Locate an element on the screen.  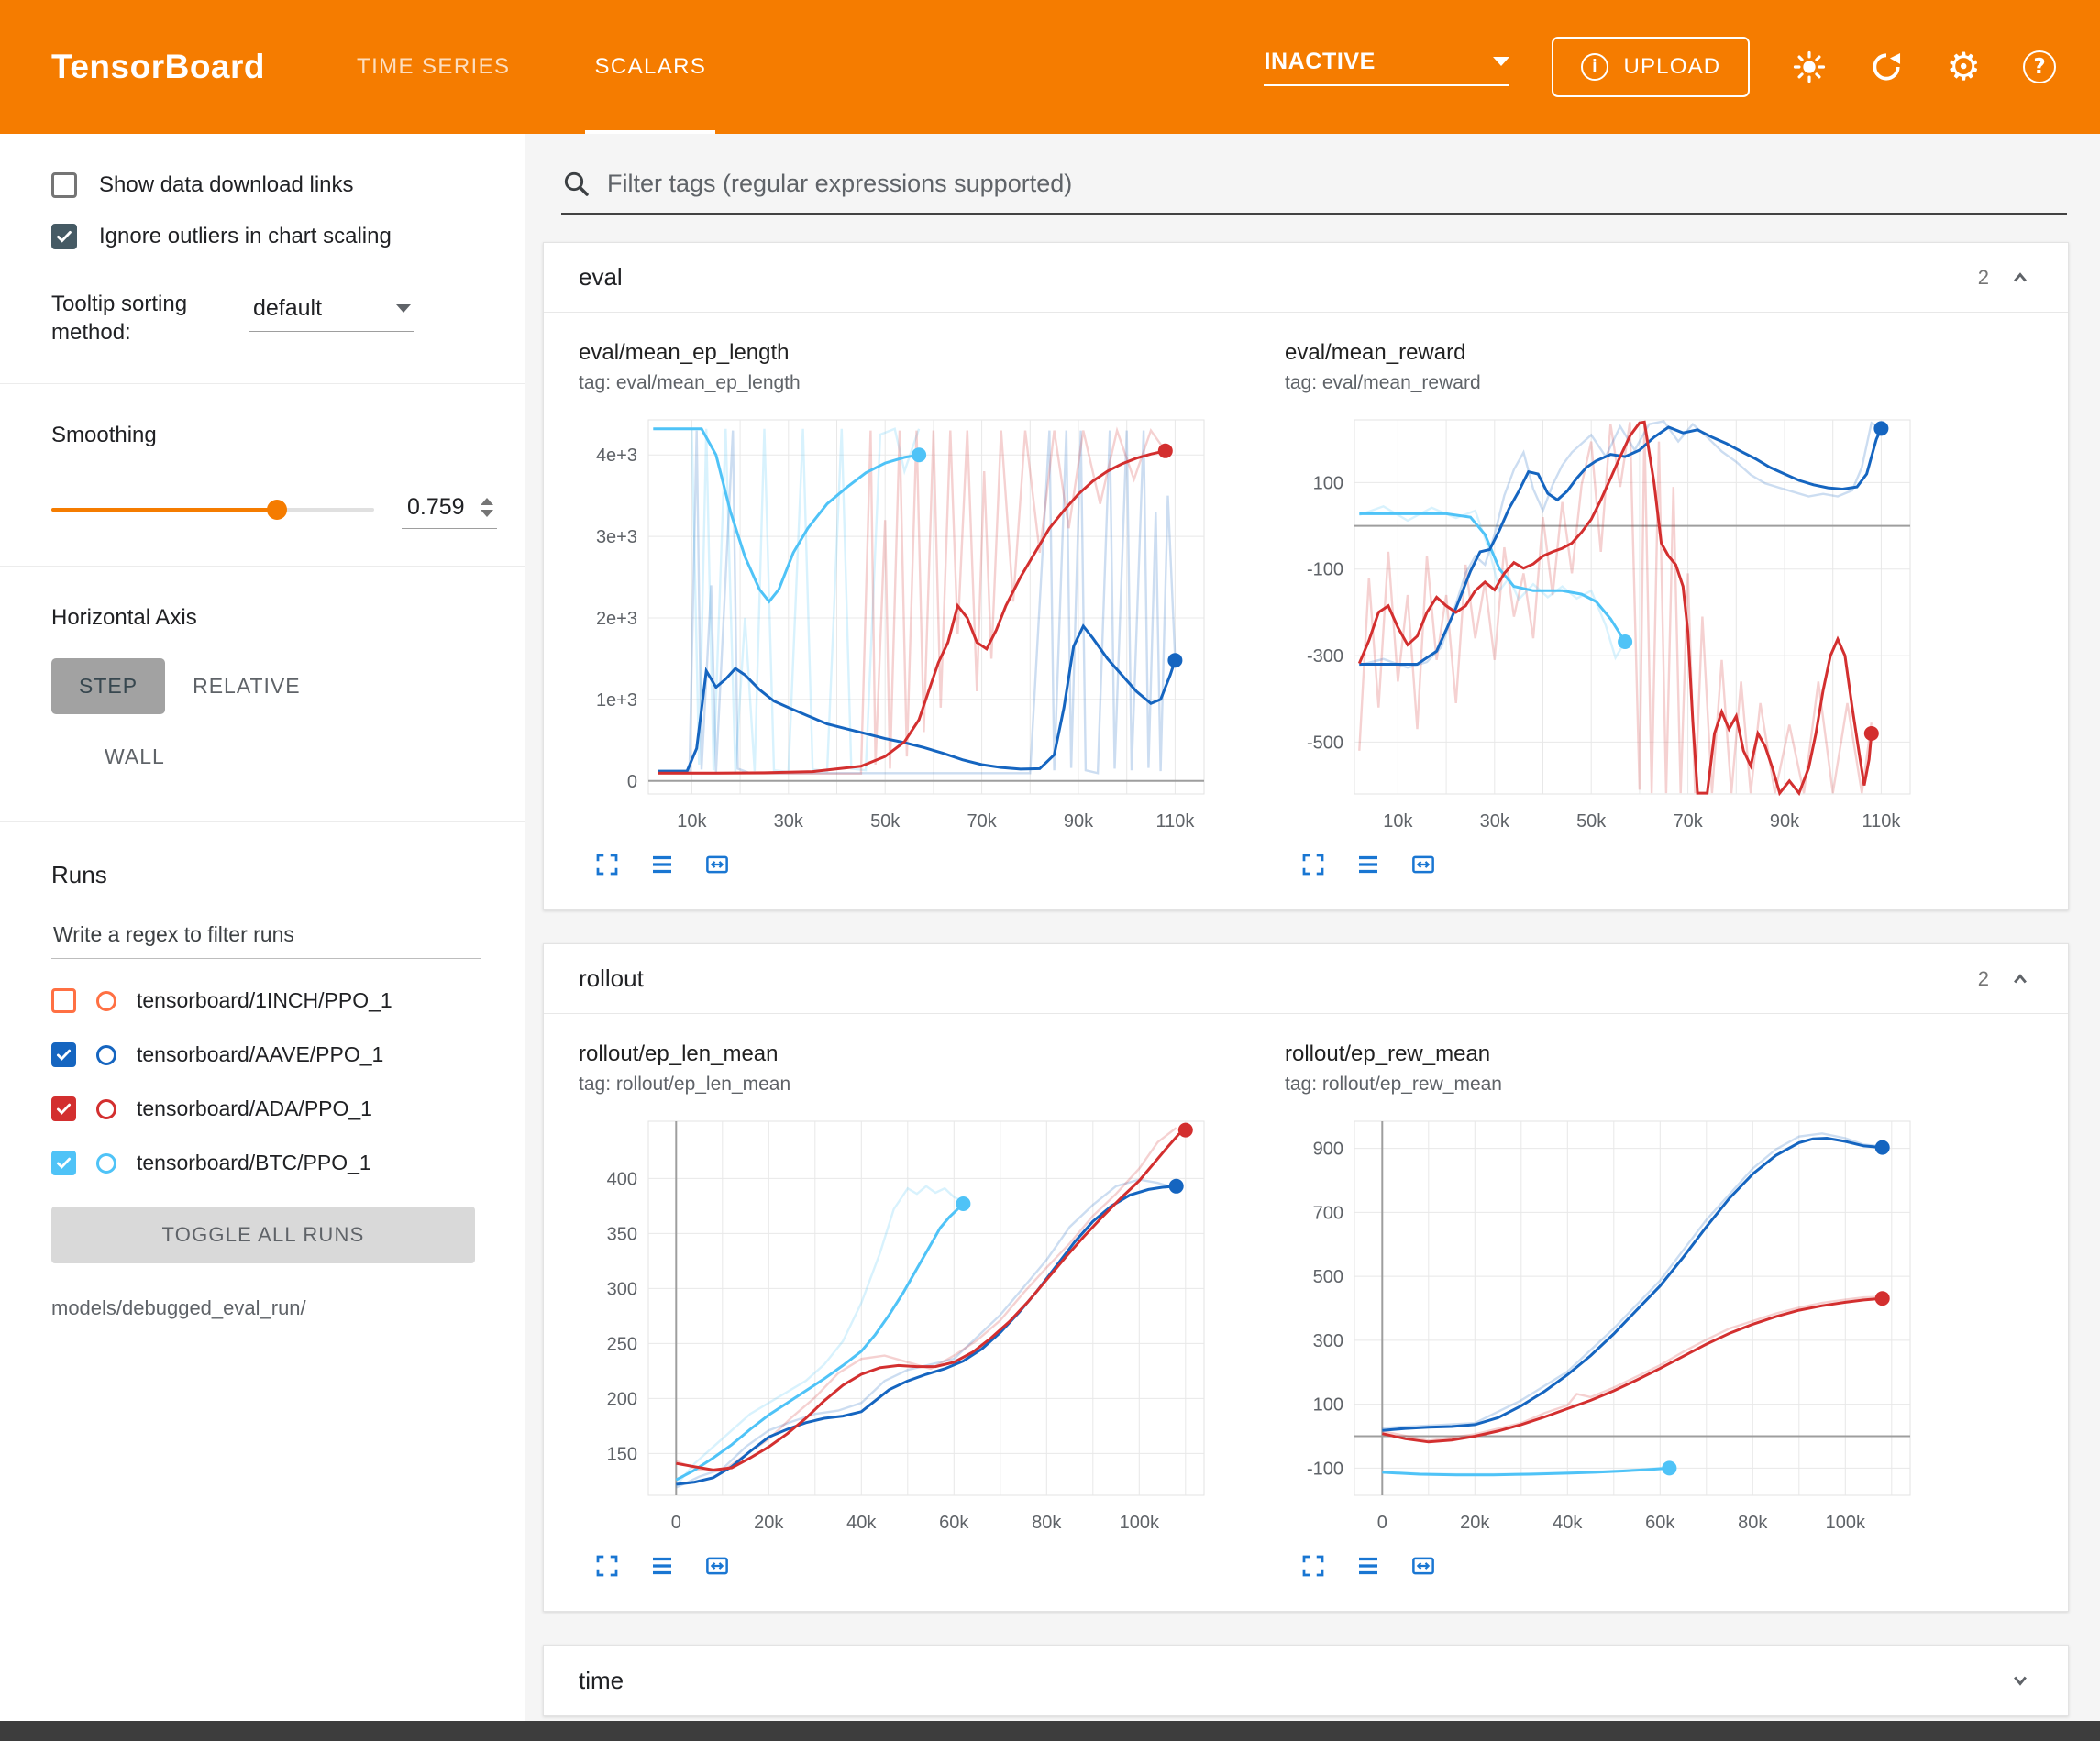
show-download-links-row: Show data download links is located at coordinates (274, 185).